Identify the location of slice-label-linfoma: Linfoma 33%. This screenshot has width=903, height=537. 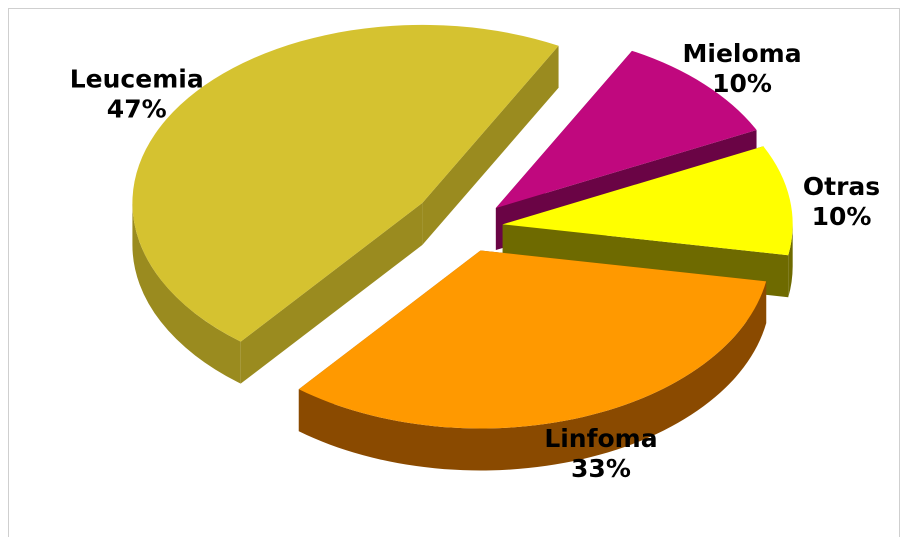
(600, 453).